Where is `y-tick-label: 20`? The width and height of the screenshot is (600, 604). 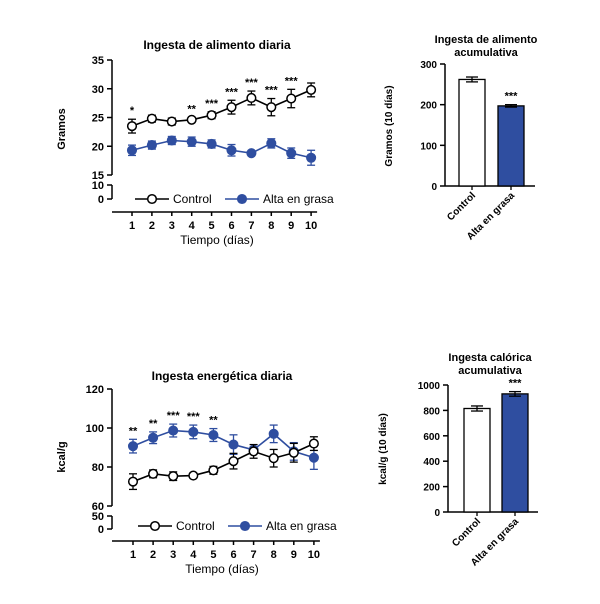
y-tick-label: 20 is located at coordinates (98, 147).